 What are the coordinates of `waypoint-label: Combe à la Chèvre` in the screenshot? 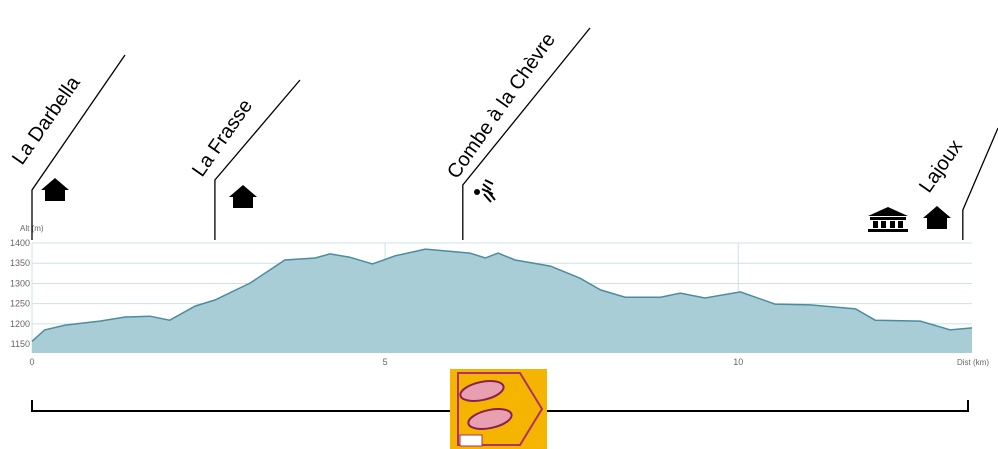 It's located at (501, 106).